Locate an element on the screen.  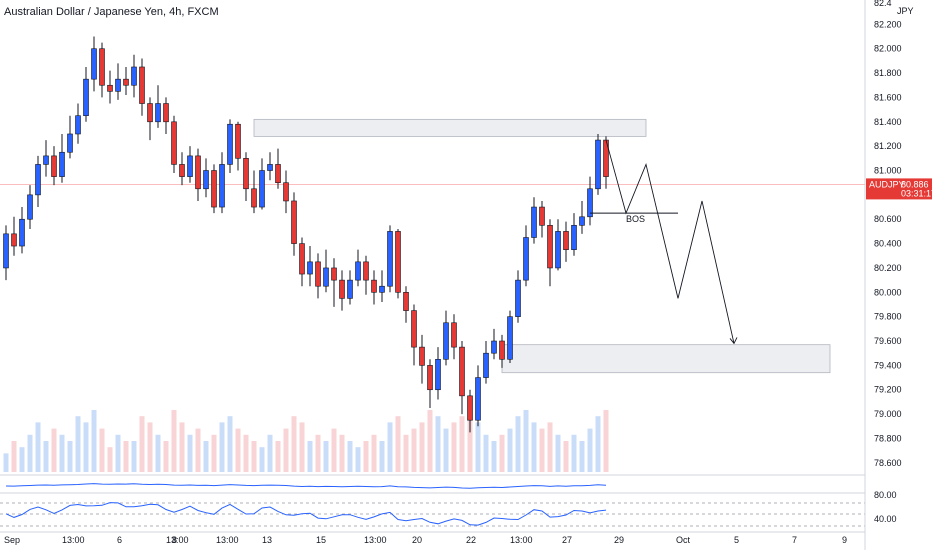
countdown-tag: 03:31:17 is located at coordinates (916, 193).